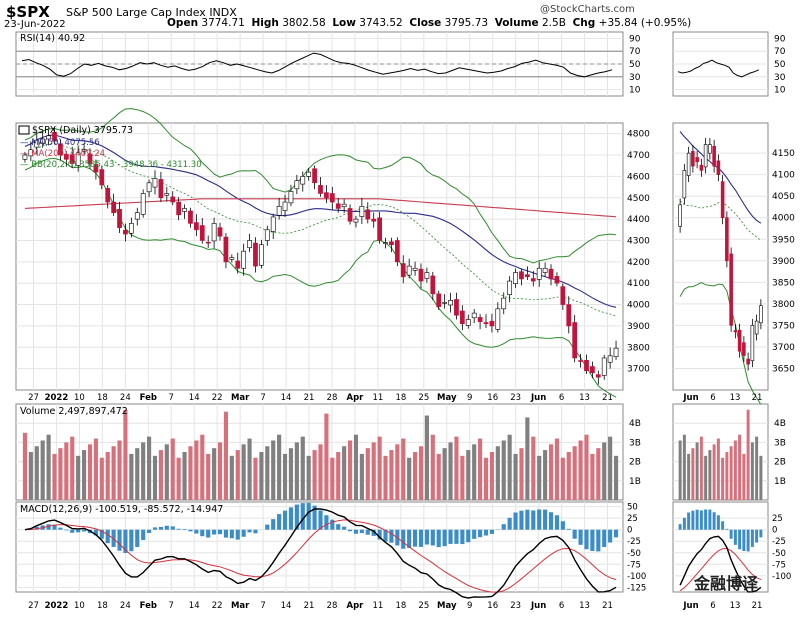 This screenshot has width=809, height=618. What do you see at coordinates (635, 52) in the screenshot?
I see `rsi-tick-label: 70` at bounding box center [635, 52].